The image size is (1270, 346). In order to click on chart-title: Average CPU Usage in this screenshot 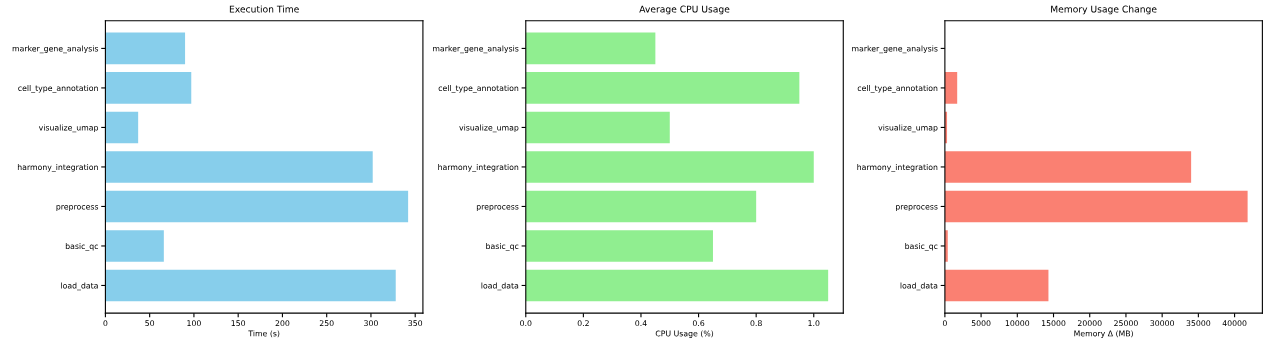, I will do `click(684, 10)`.